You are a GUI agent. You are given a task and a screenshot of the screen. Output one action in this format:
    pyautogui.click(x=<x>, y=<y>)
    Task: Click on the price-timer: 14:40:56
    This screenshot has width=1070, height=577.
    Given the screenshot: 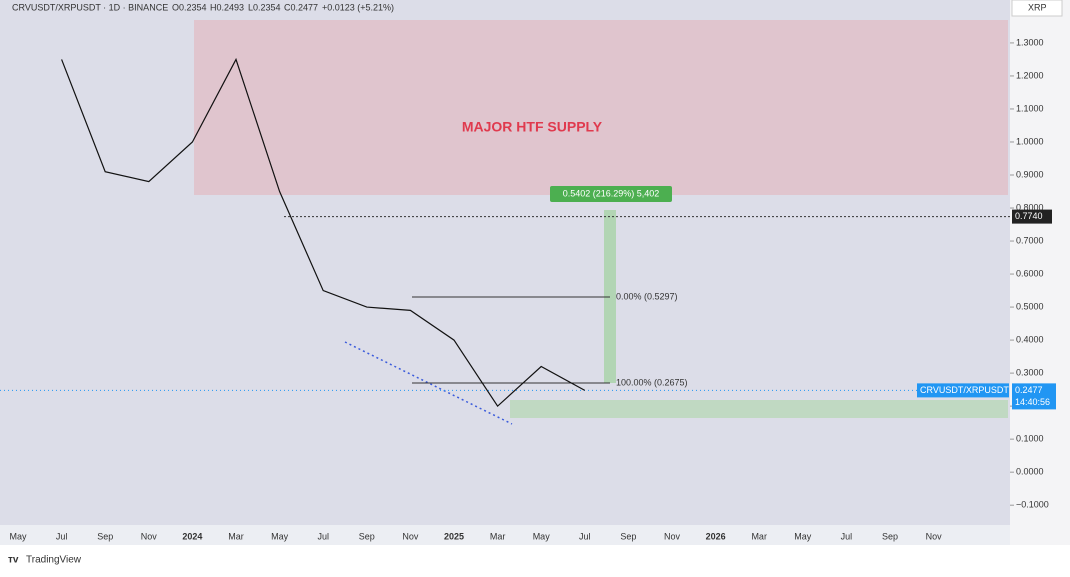 What is the action you would take?
    pyautogui.click(x=1032, y=402)
    